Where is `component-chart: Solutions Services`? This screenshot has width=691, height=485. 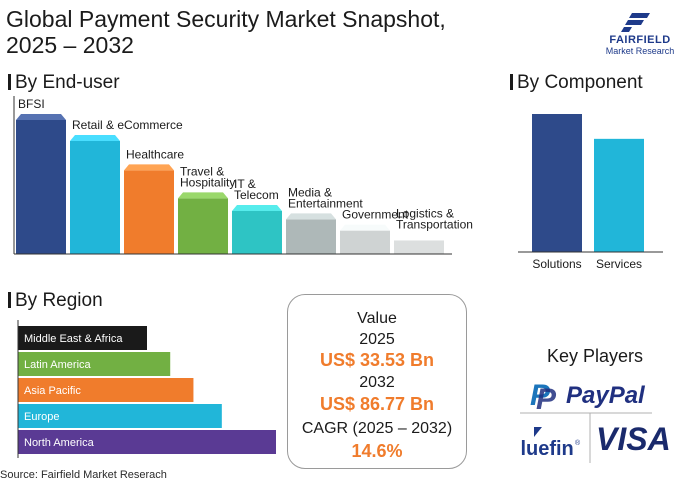 component-chart: Solutions Services is located at coordinates (590, 192).